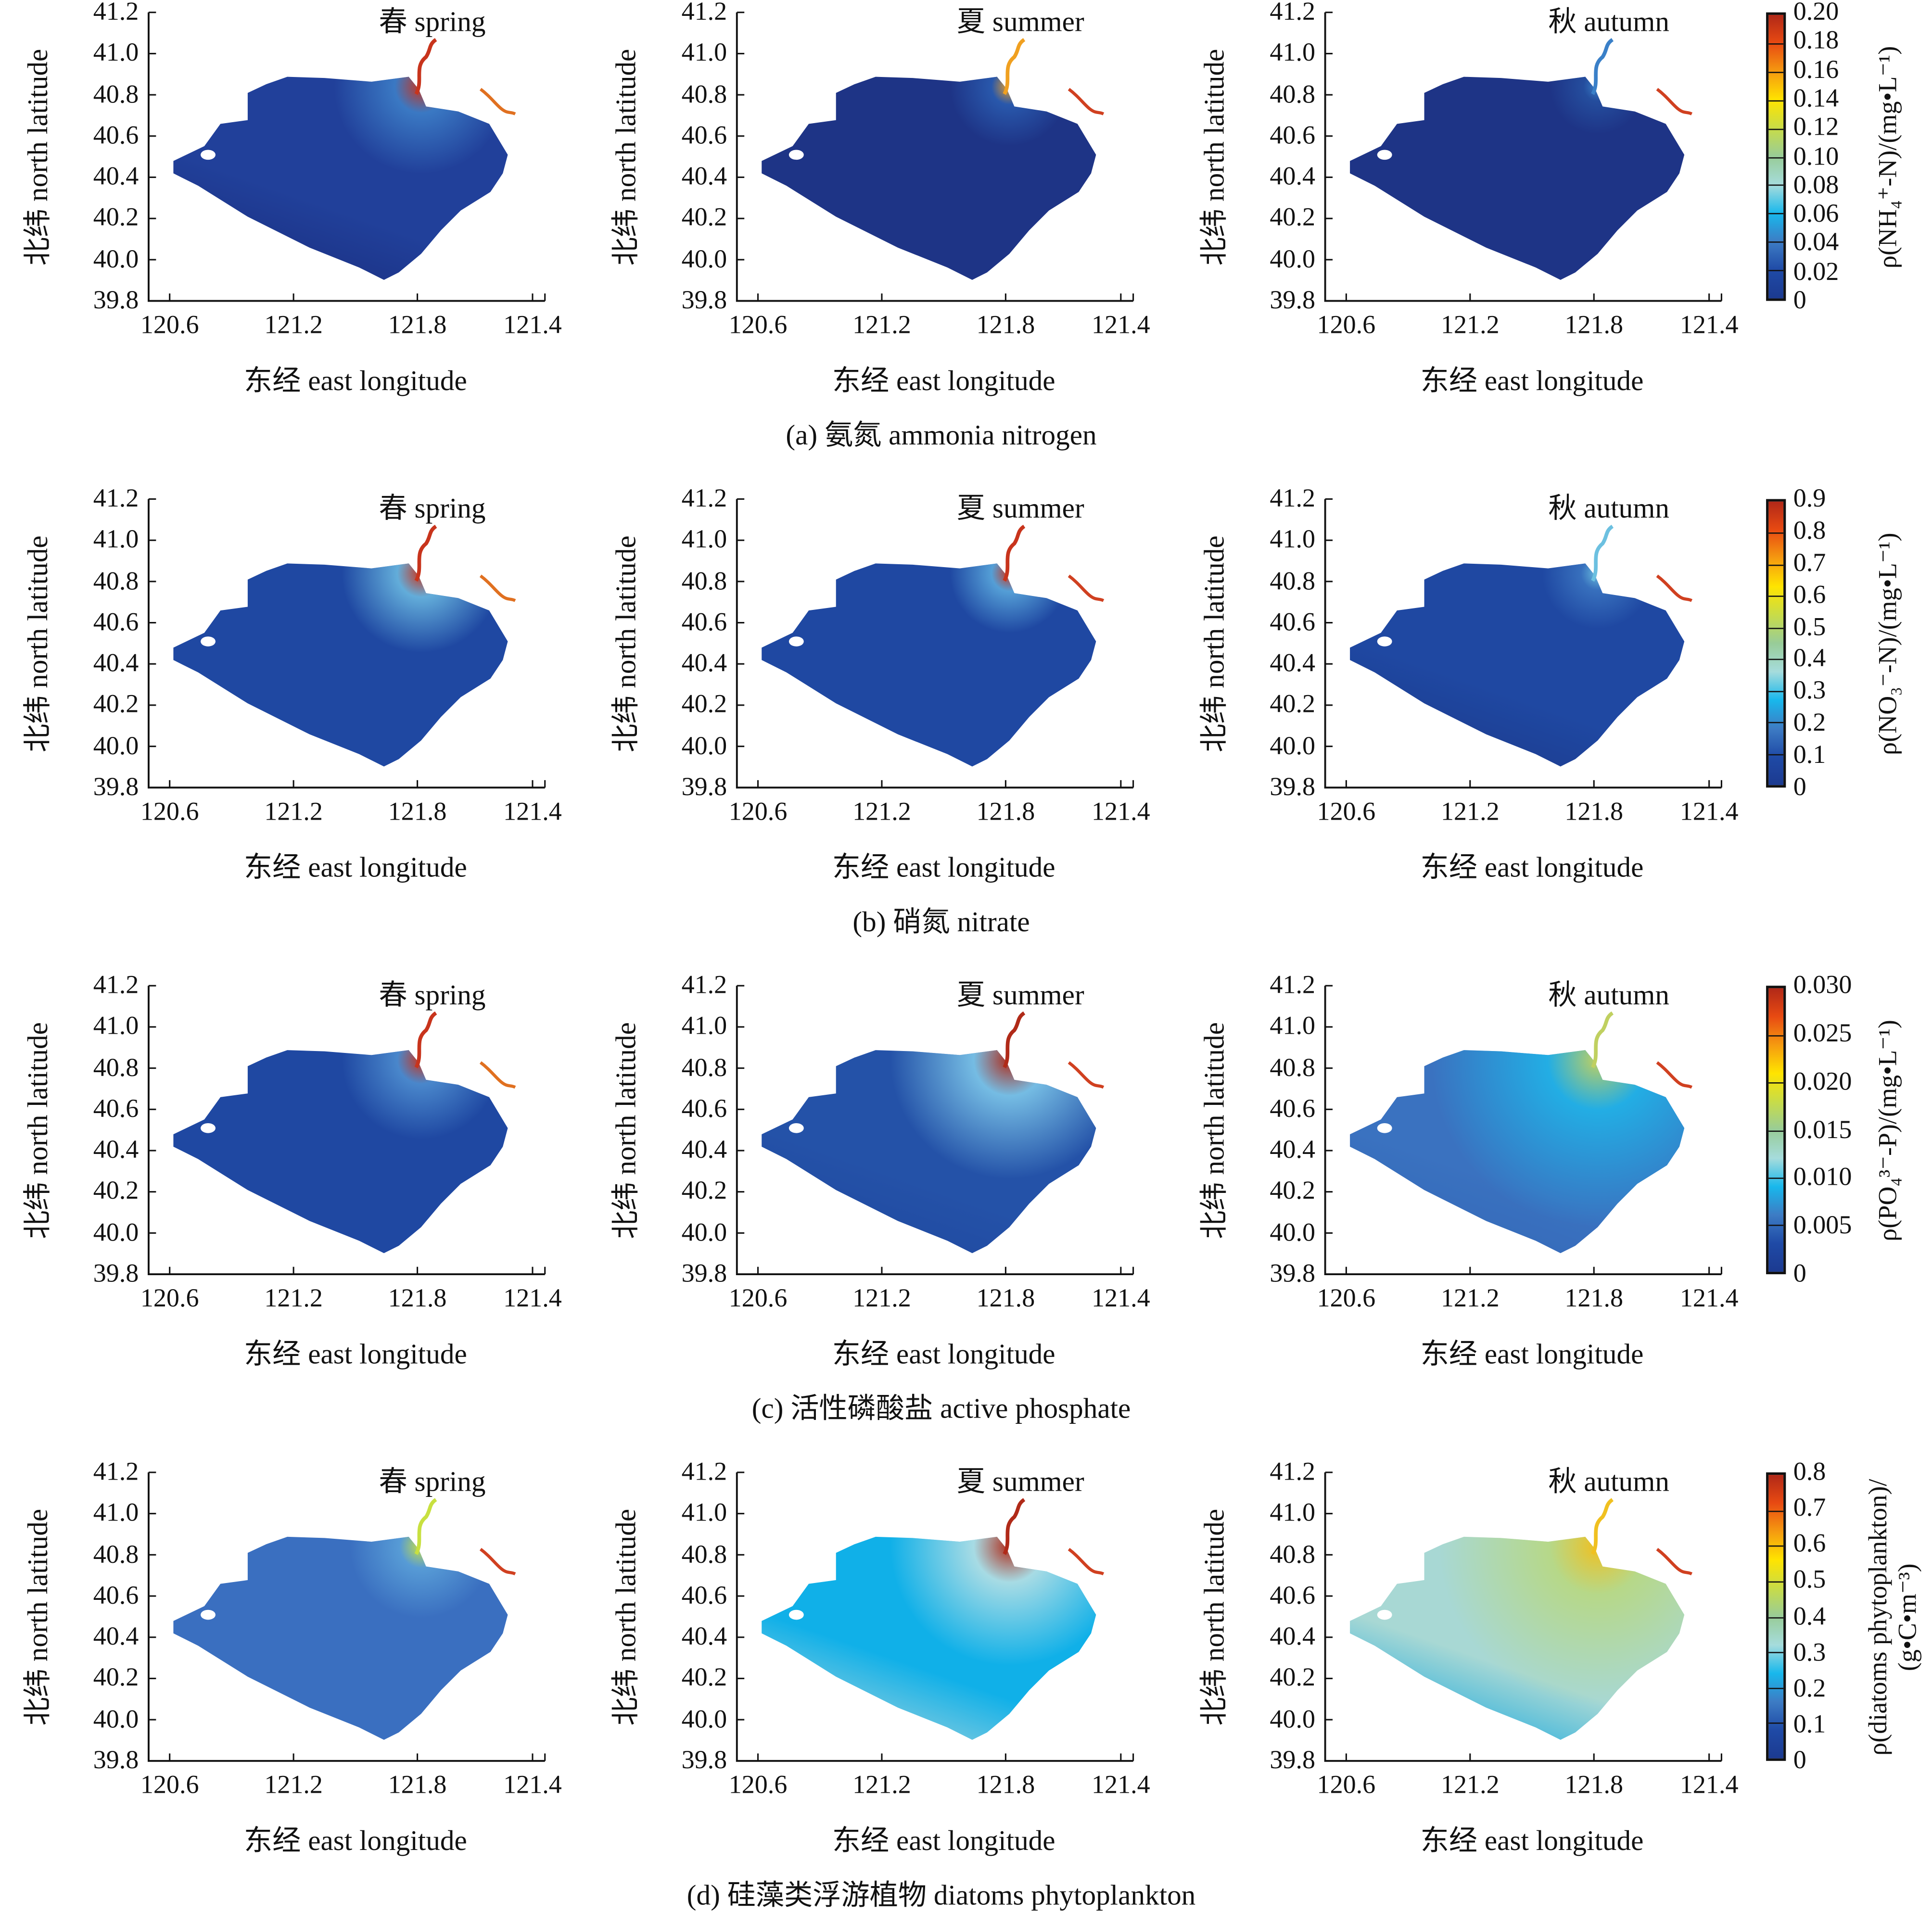 This screenshot has width=1932, height=1913. What do you see at coordinates (1816, 126) in the screenshot?
I see `colorbar-tick-label: 0.12` at bounding box center [1816, 126].